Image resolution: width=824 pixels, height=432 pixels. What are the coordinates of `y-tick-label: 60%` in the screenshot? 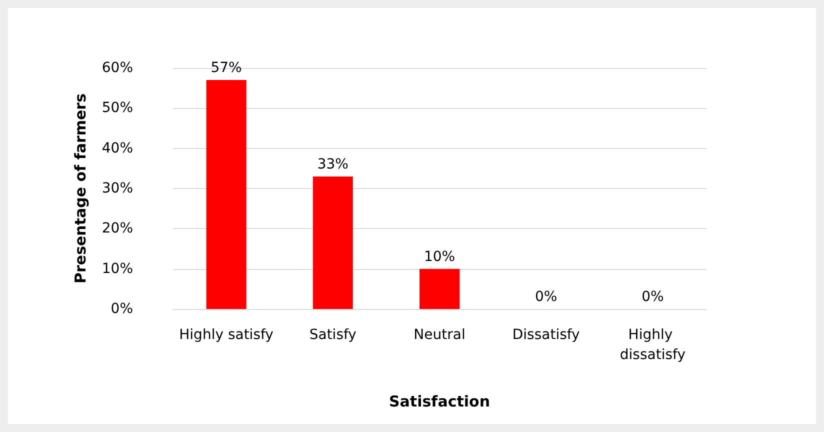 It's located at (117, 68).